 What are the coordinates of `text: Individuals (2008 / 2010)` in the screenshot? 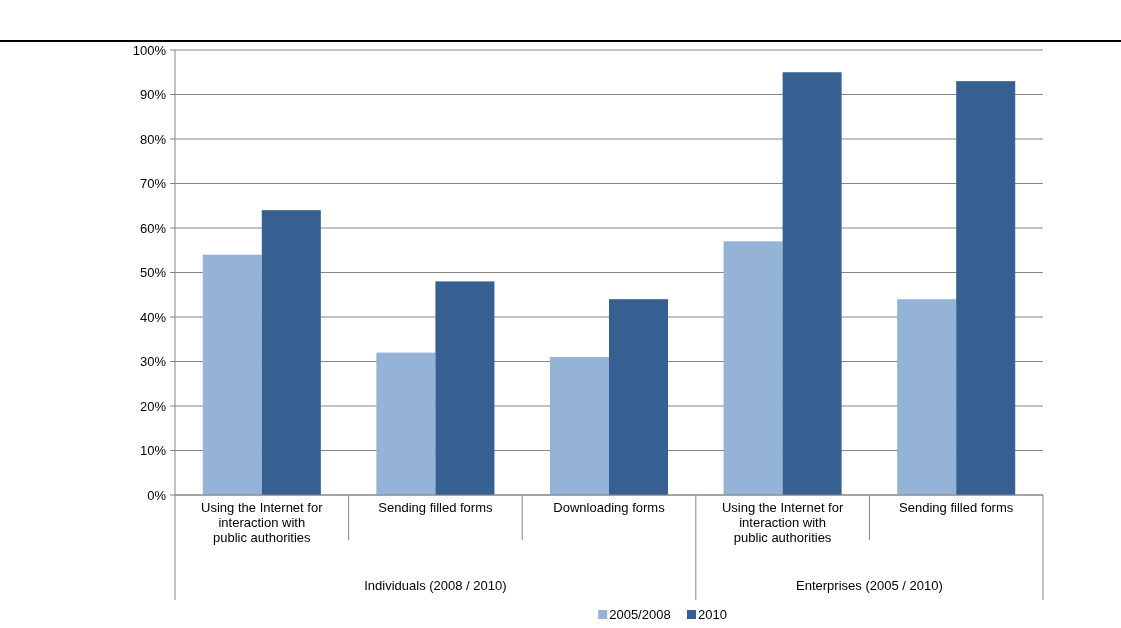 It's located at (435, 585).